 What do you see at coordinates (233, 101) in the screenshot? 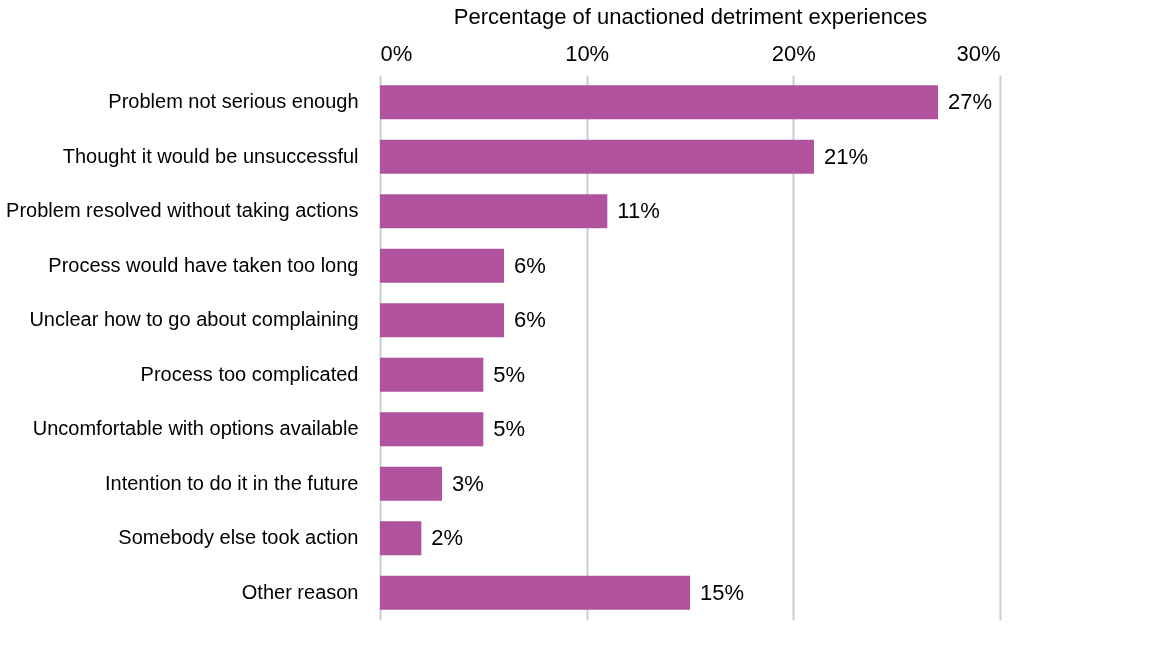
I see `y-tick-label: Problem not serious enough` at bounding box center [233, 101].